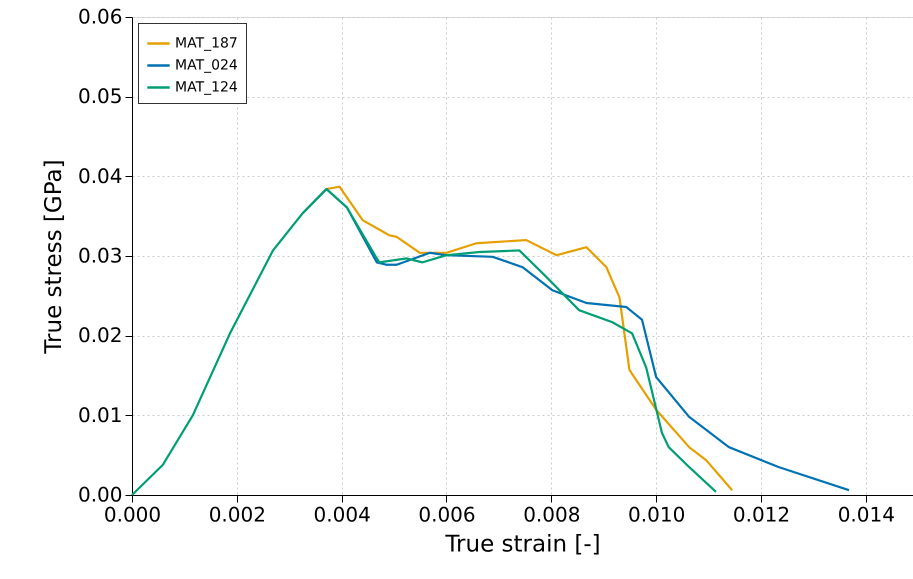  Describe the element at coordinates (761, 514) in the screenshot. I see `x-tick-label: 0.012` at that location.